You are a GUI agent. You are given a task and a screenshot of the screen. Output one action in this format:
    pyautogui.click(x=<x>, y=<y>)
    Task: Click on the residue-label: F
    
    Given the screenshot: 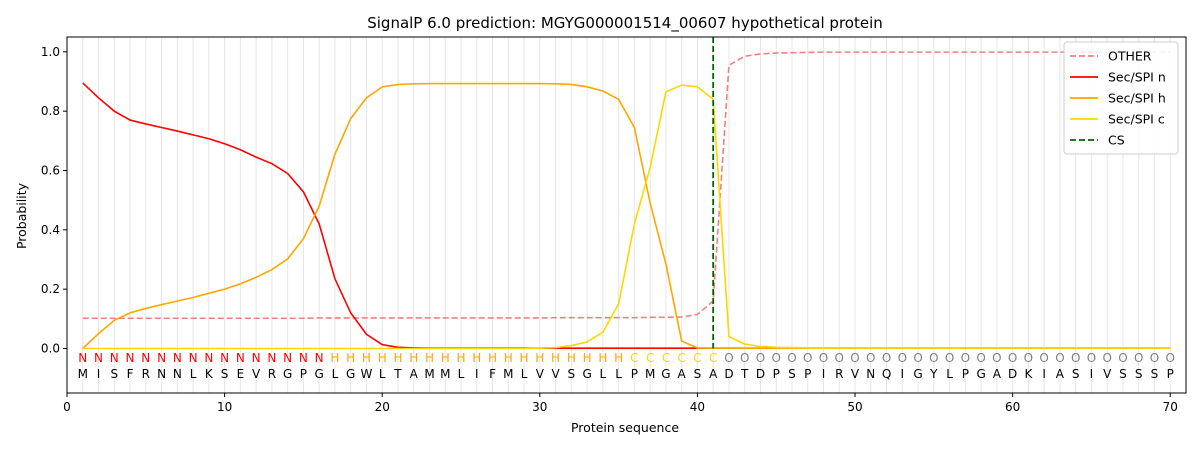 What is the action you would take?
    pyautogui.click(x=492, y=374)
    